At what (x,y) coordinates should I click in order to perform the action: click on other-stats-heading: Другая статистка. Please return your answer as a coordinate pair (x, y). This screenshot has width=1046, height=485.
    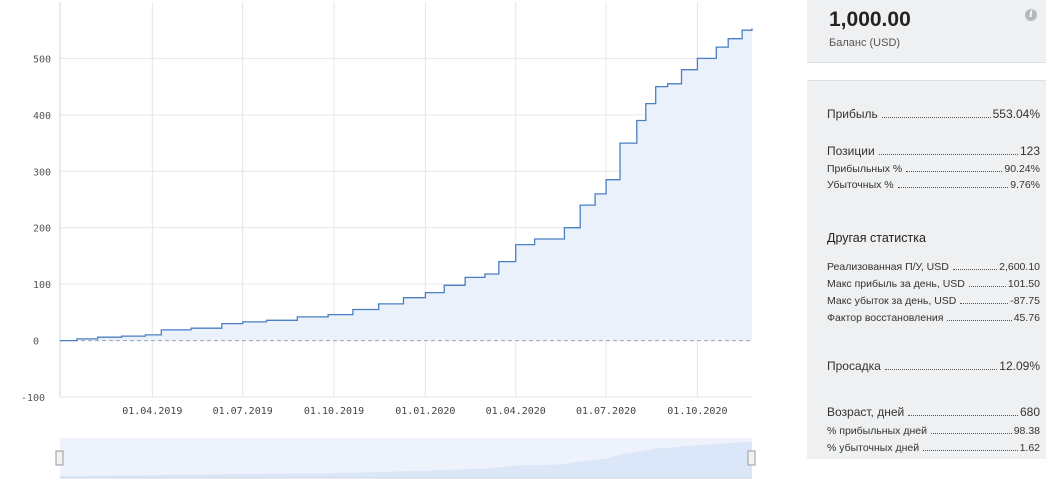
    Looking at the image, I should click on (876, 238).